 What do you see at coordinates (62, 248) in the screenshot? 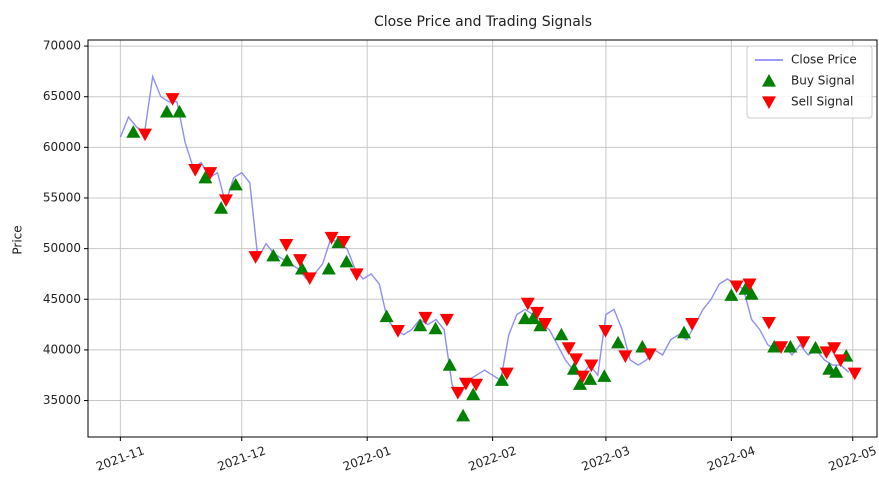
I see `y-tick-label: 50000` at bounding box center [62, 248].